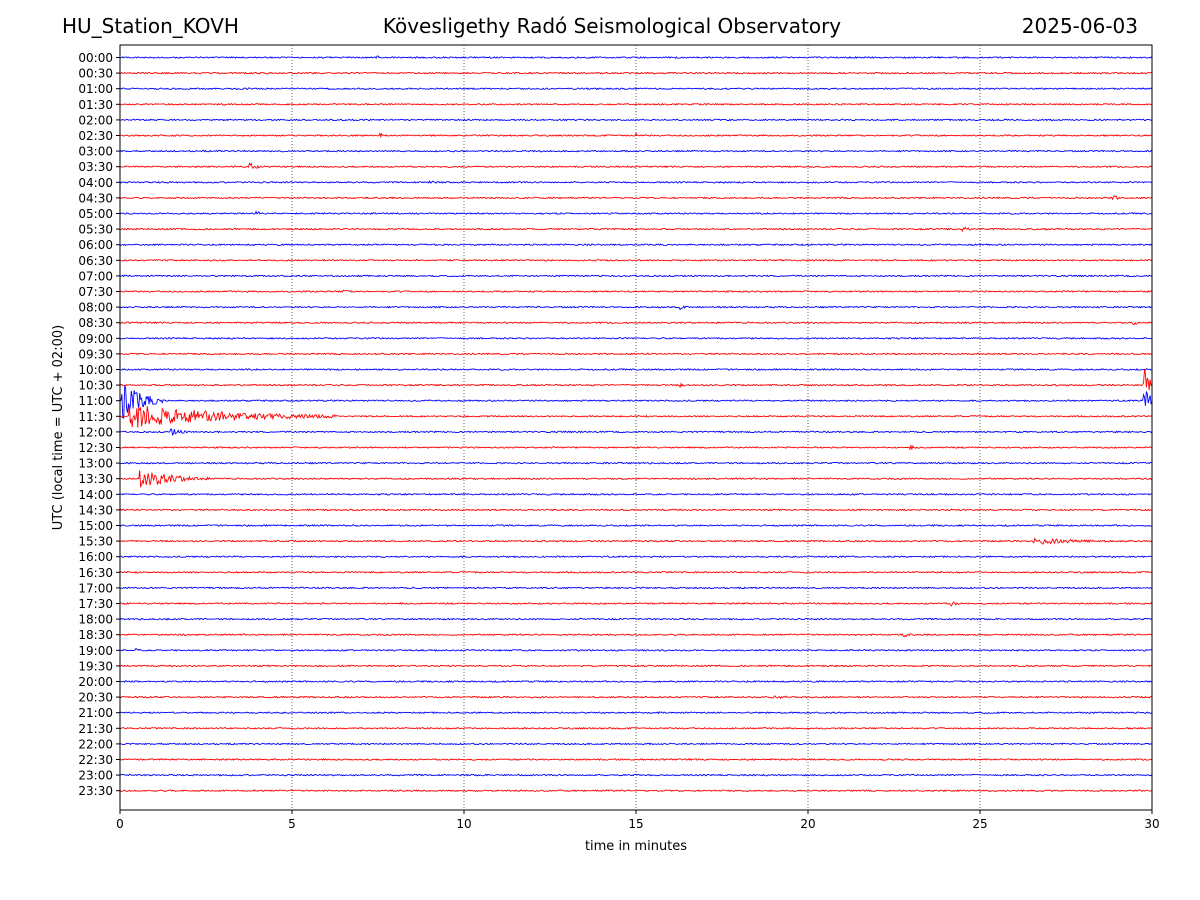 The image size is (1200, 900). Describe the element at coordinates (95, 682) in the screenshot. I see `y-tick-label: 20:00` at that location.